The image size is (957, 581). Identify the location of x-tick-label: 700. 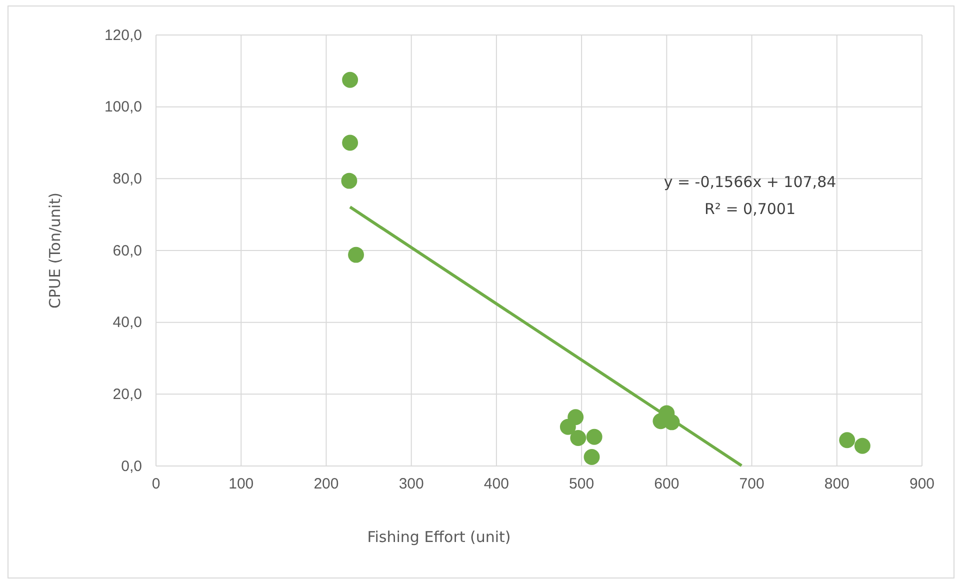
(751, 484).